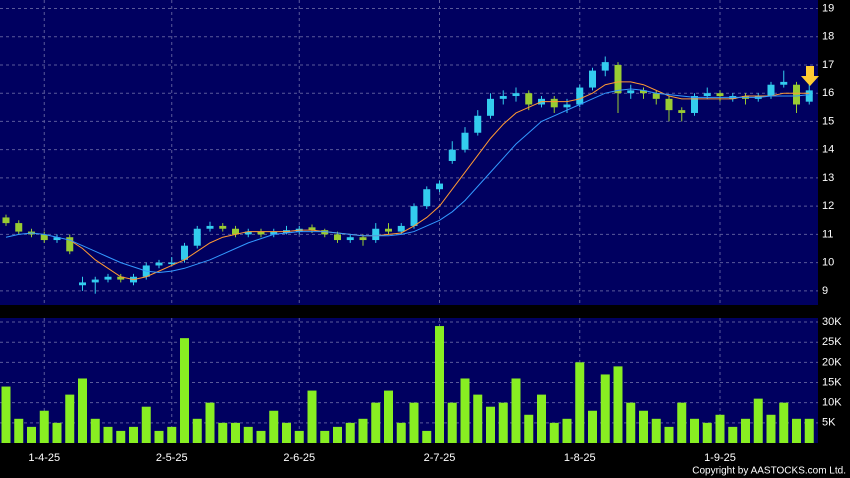 The width and height of the screenshot is (850, 478). What do you see at coordinates (828, 121) in the screenshot?
I see `y-tick-label: 15` at bounding box center [828, 121].